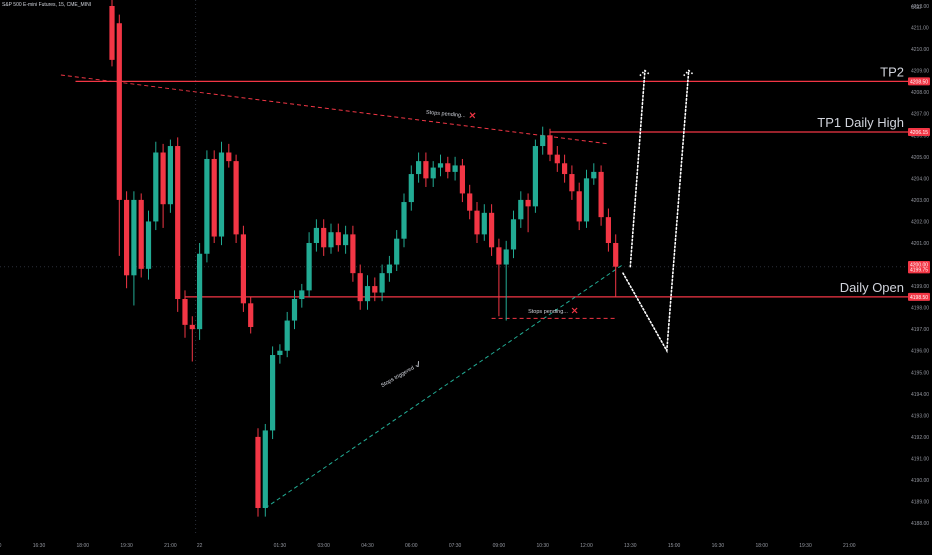 This screenshot has height=555, width=932. Describe the element at coordinates (200, 546) in the screenshot. I see `x-tick-label: 22` at that location.